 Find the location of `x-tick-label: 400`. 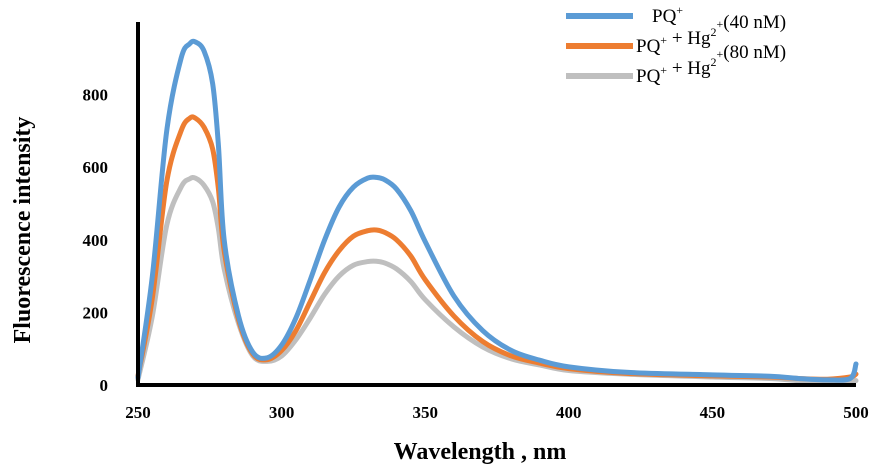

x-tick-label: 400 is located at coordinates (569, 412).